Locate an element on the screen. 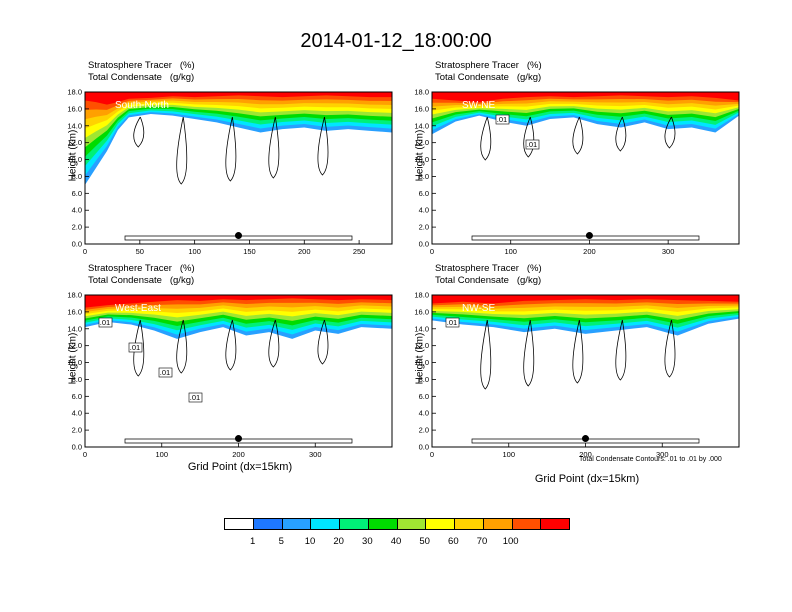  colorbar-label: 40 is located at coordinates (396, 541).